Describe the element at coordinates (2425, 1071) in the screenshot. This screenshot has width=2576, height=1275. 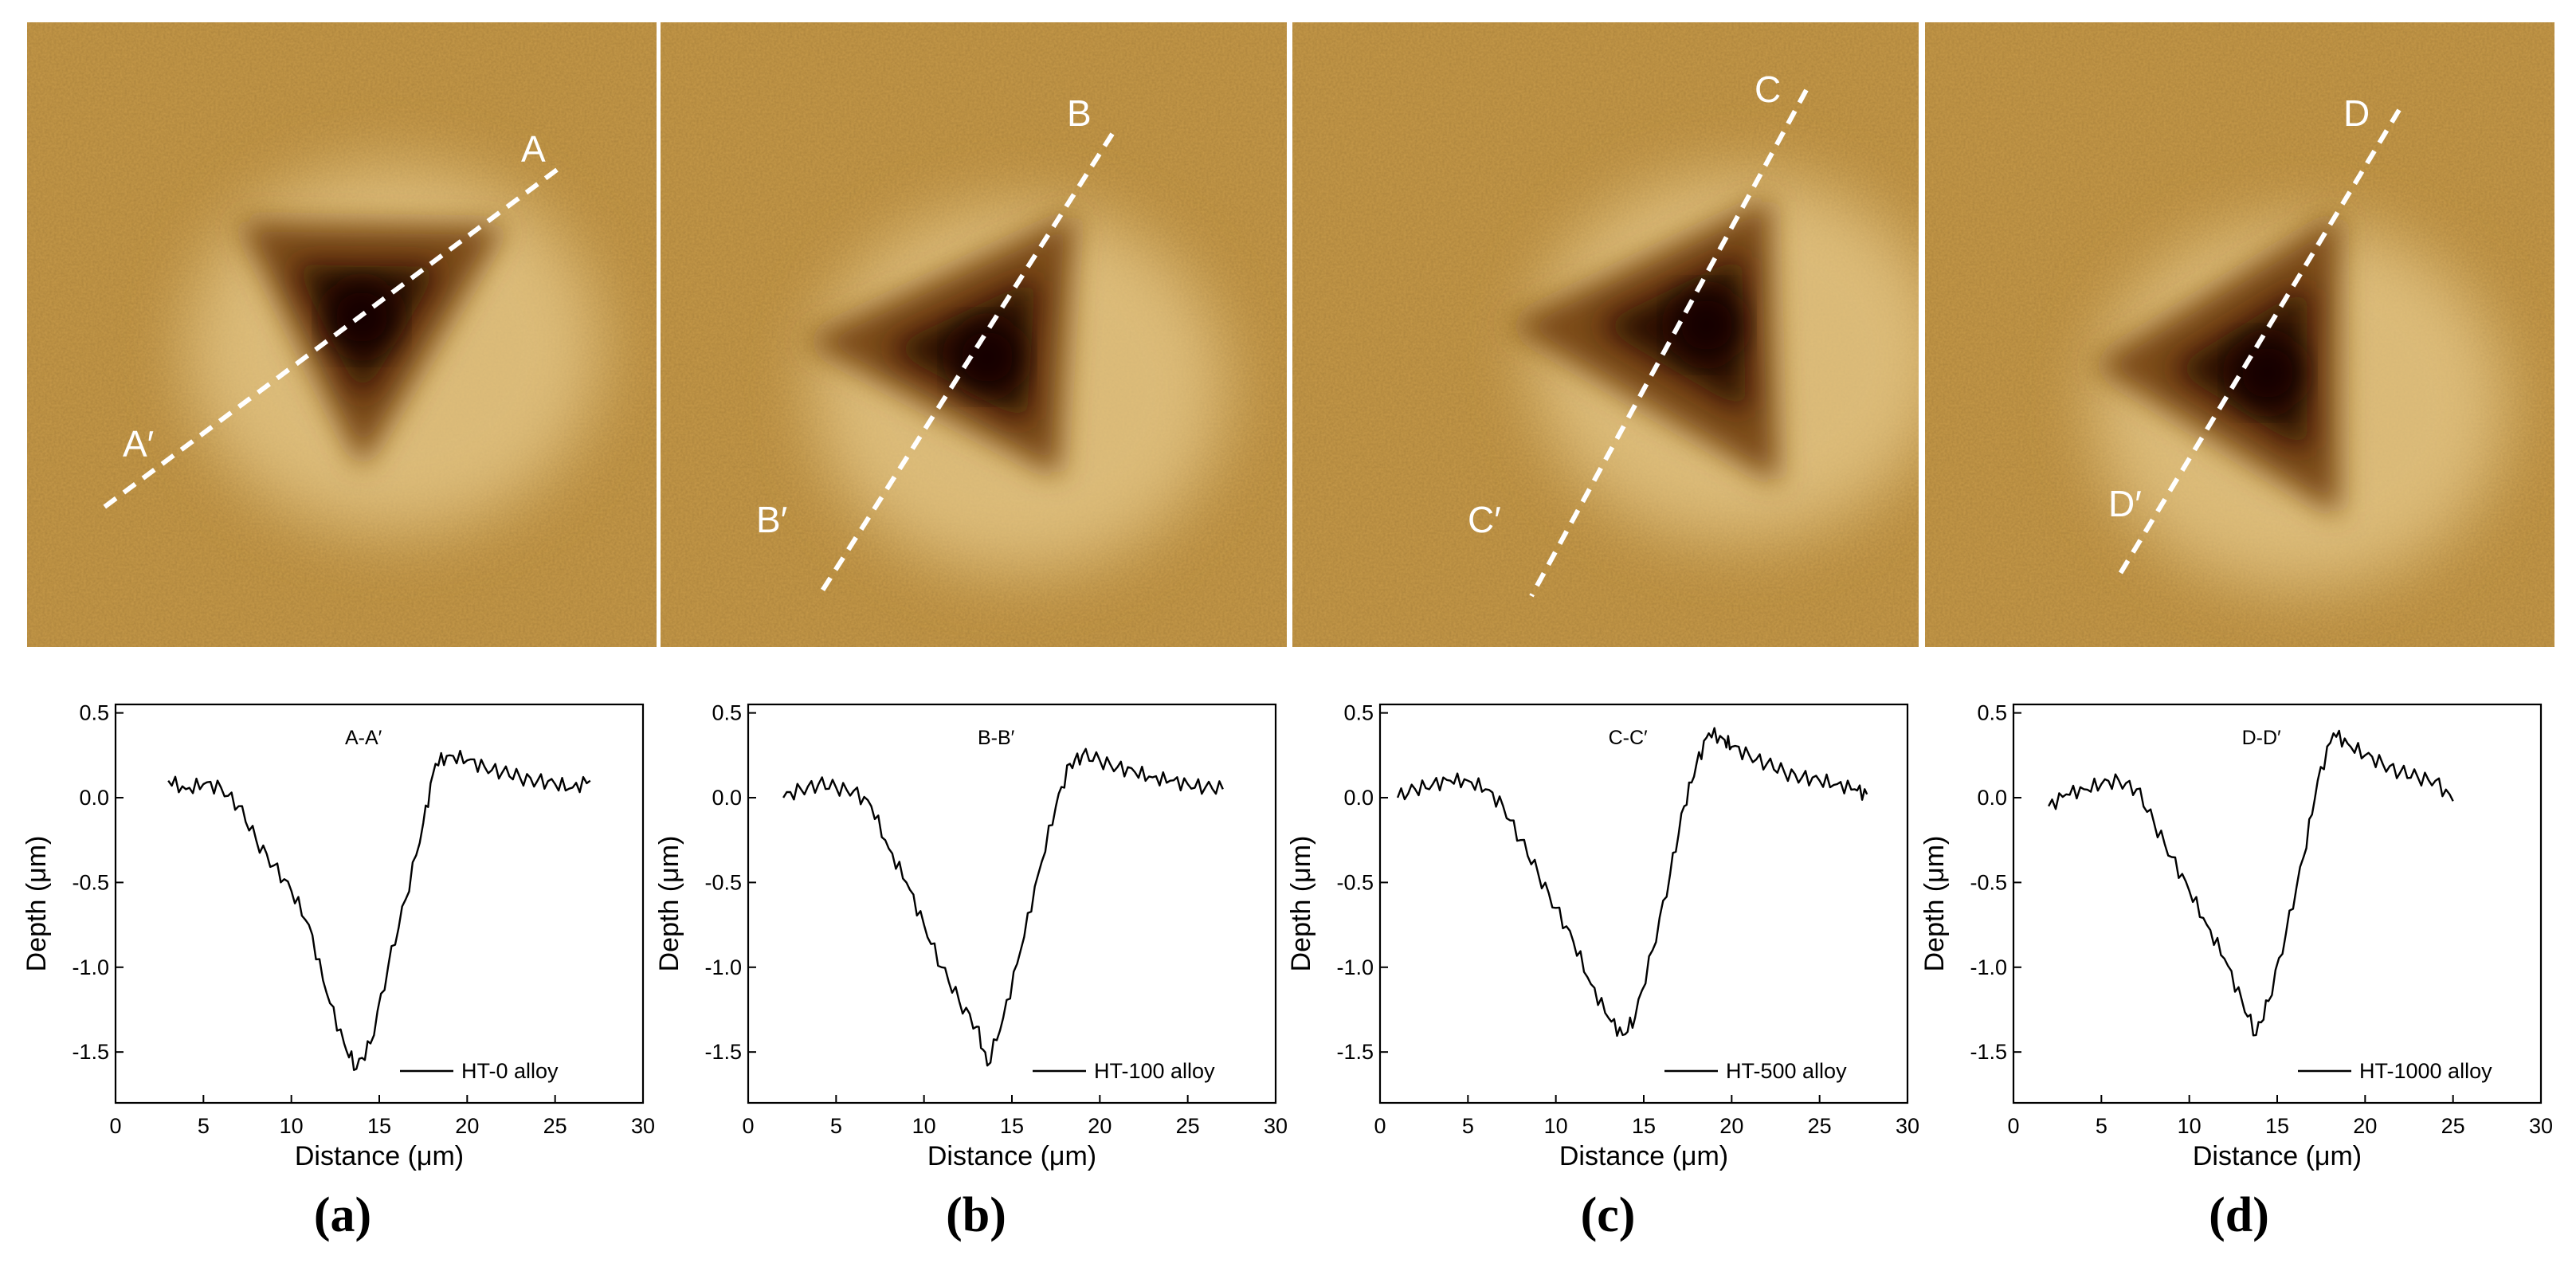
I see `legend-label: HT-1000 alloy` at that location.